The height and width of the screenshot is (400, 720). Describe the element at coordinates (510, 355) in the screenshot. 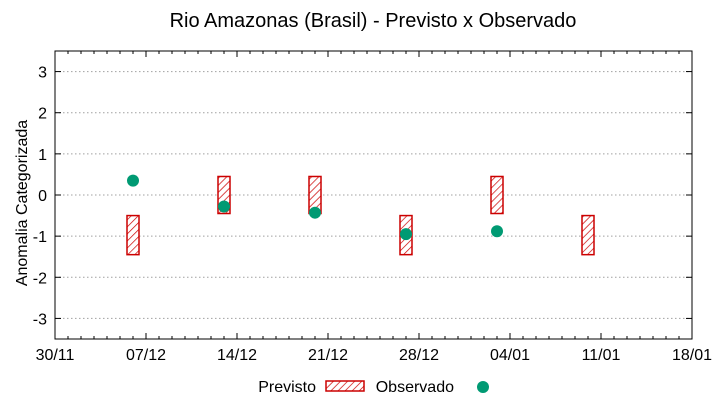

I see `x-tick-label-5: 04/01` at that location.